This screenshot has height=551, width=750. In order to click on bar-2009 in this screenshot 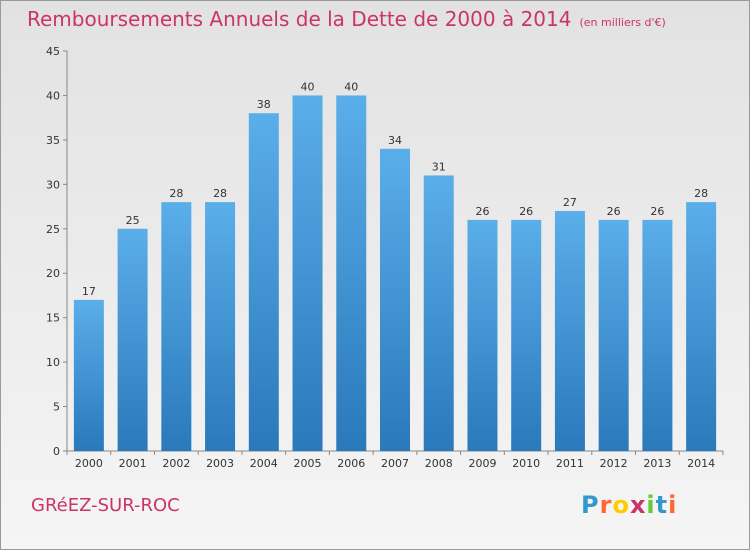, I will do `click(482, 335)`.